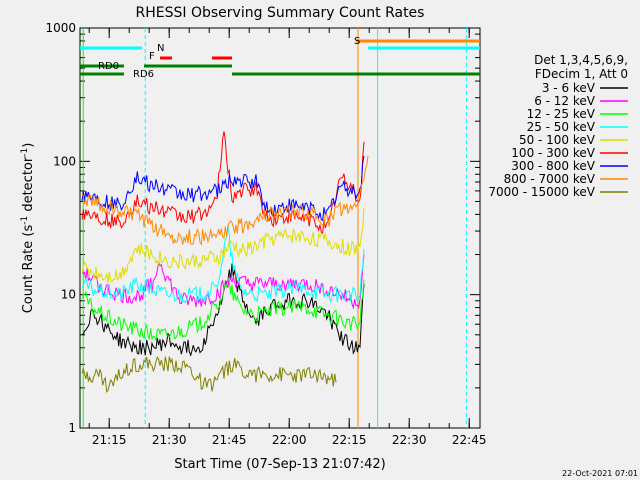  Describe the element at coordinates (25, 220) in the screenshot. I see `y-axis-label-sup1: -1` at that location.